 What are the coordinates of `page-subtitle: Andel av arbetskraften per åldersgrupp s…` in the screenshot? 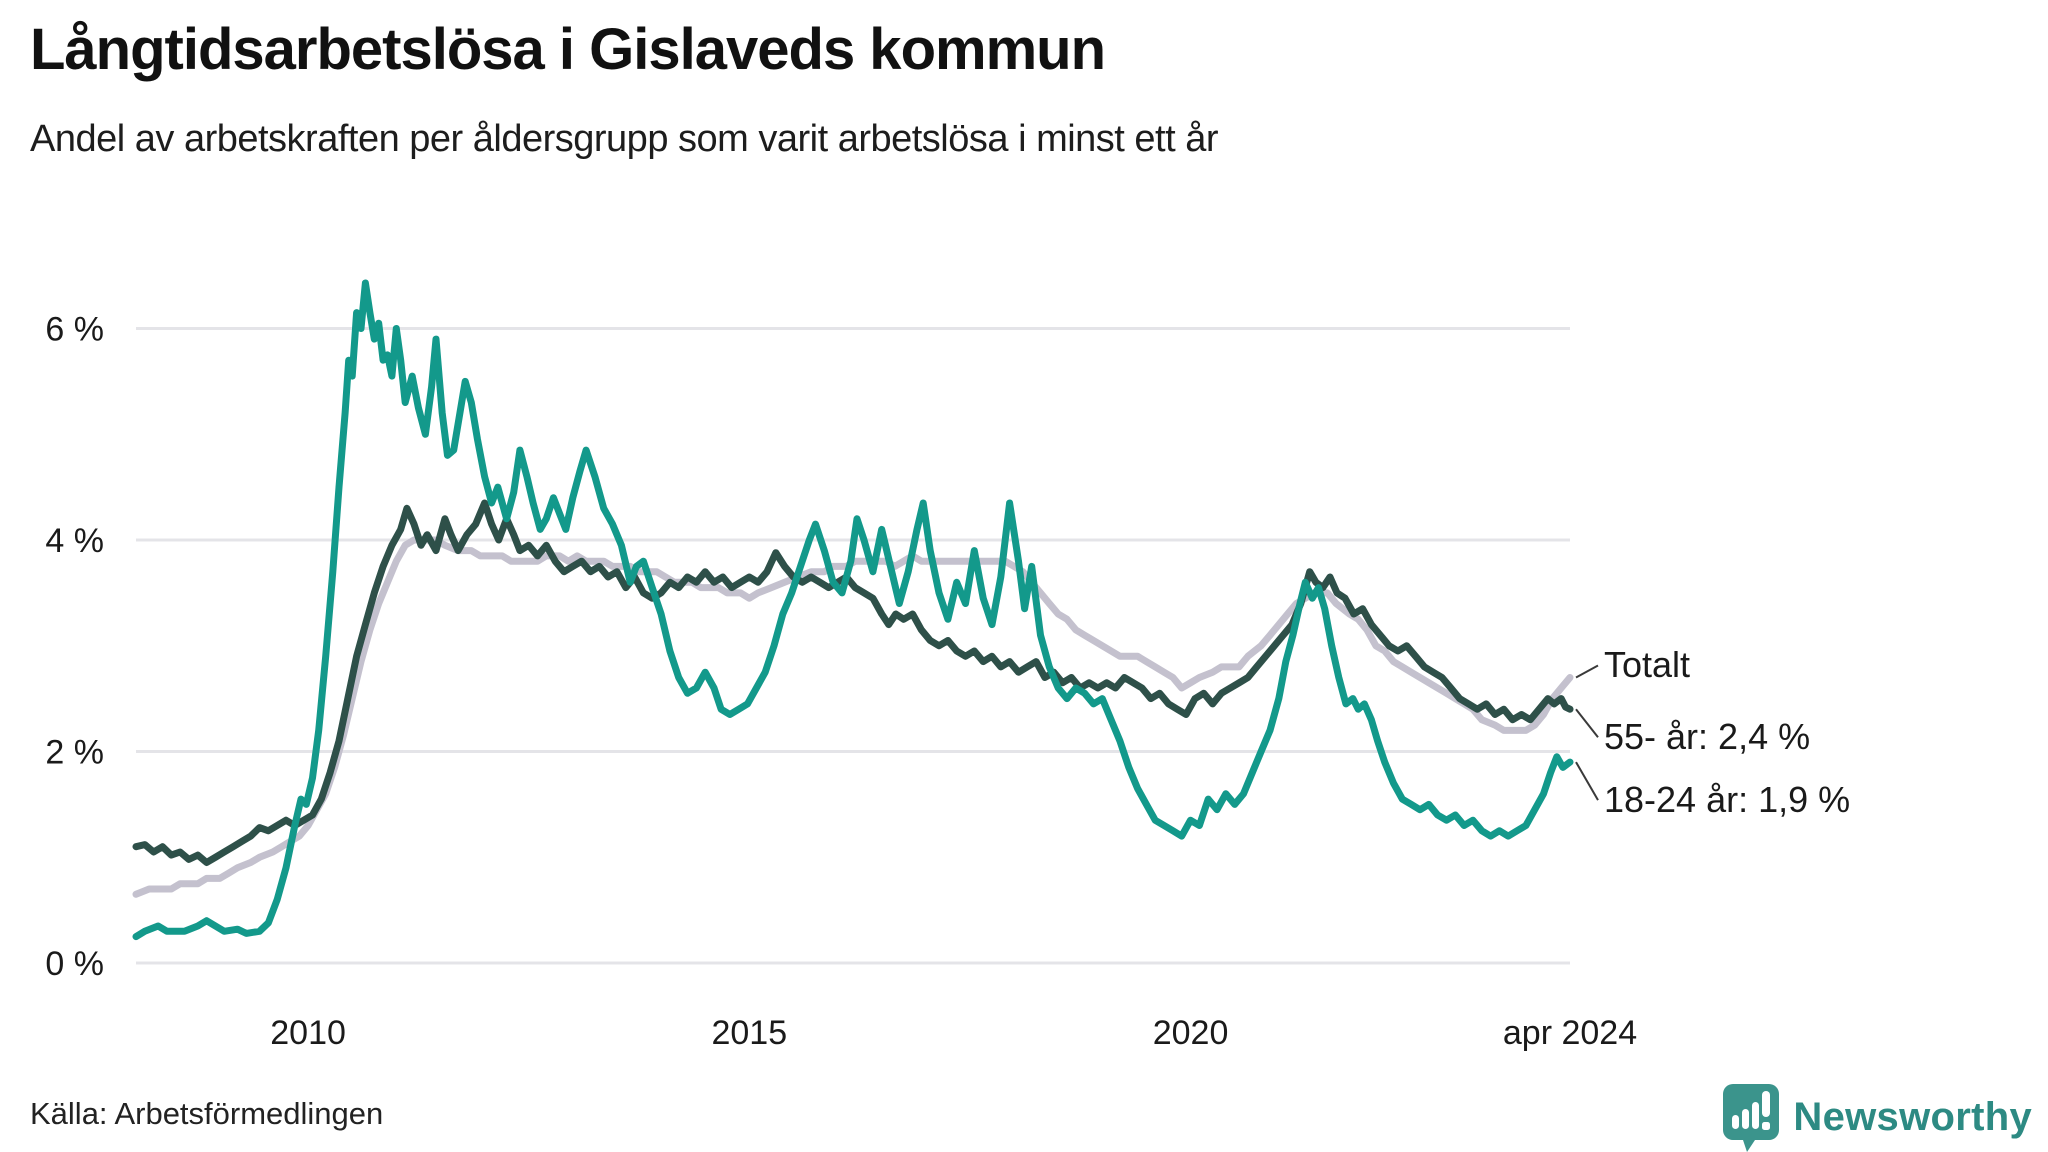 It's located at (624, 139).